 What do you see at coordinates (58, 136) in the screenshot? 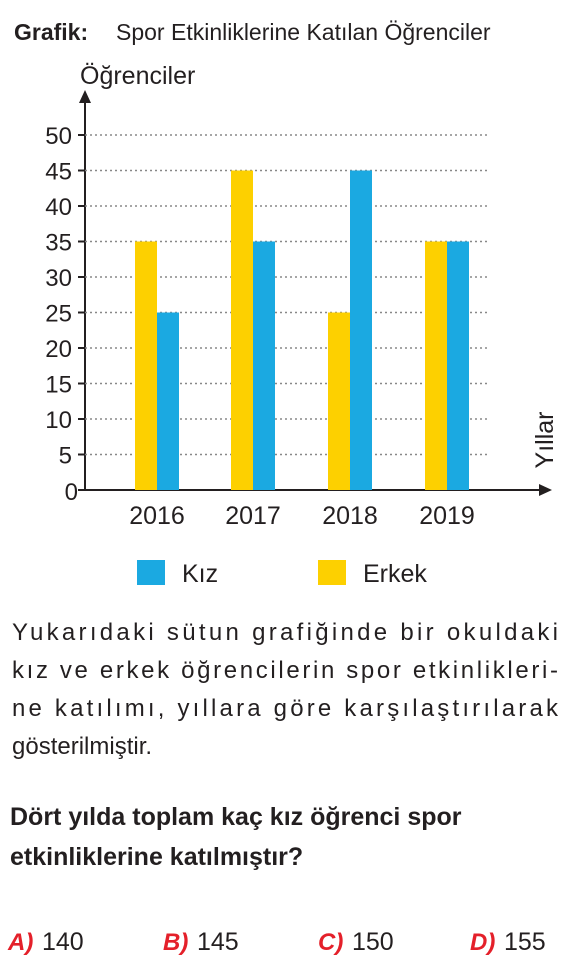
I see `y-tick-label: 50` at bounding box center [58, 136].